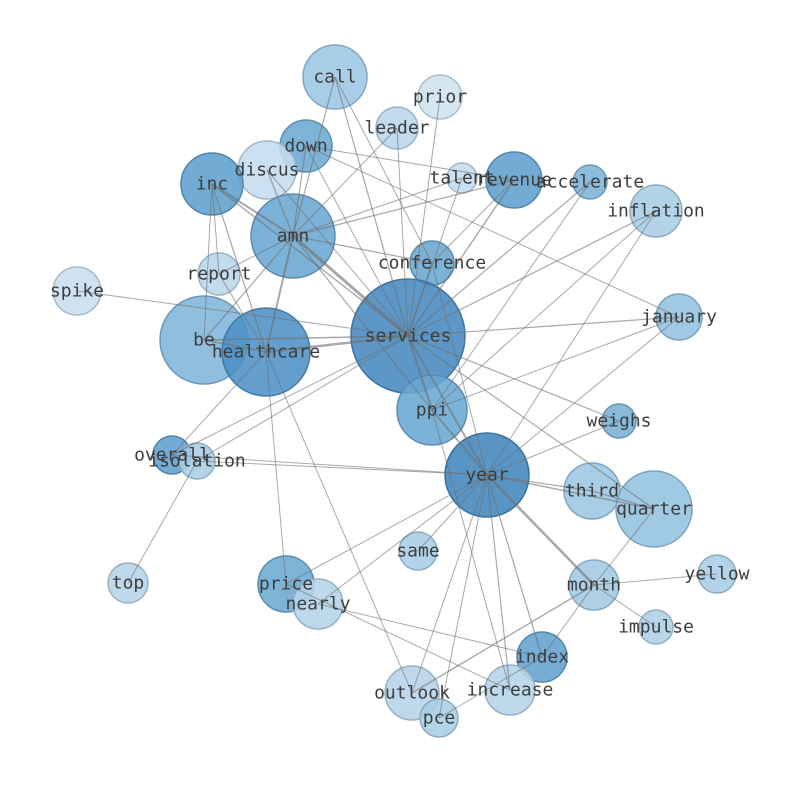  Describe the element at coordinates (276, 468) in the screenshot. I see `edge-healthcare-price` at that location.